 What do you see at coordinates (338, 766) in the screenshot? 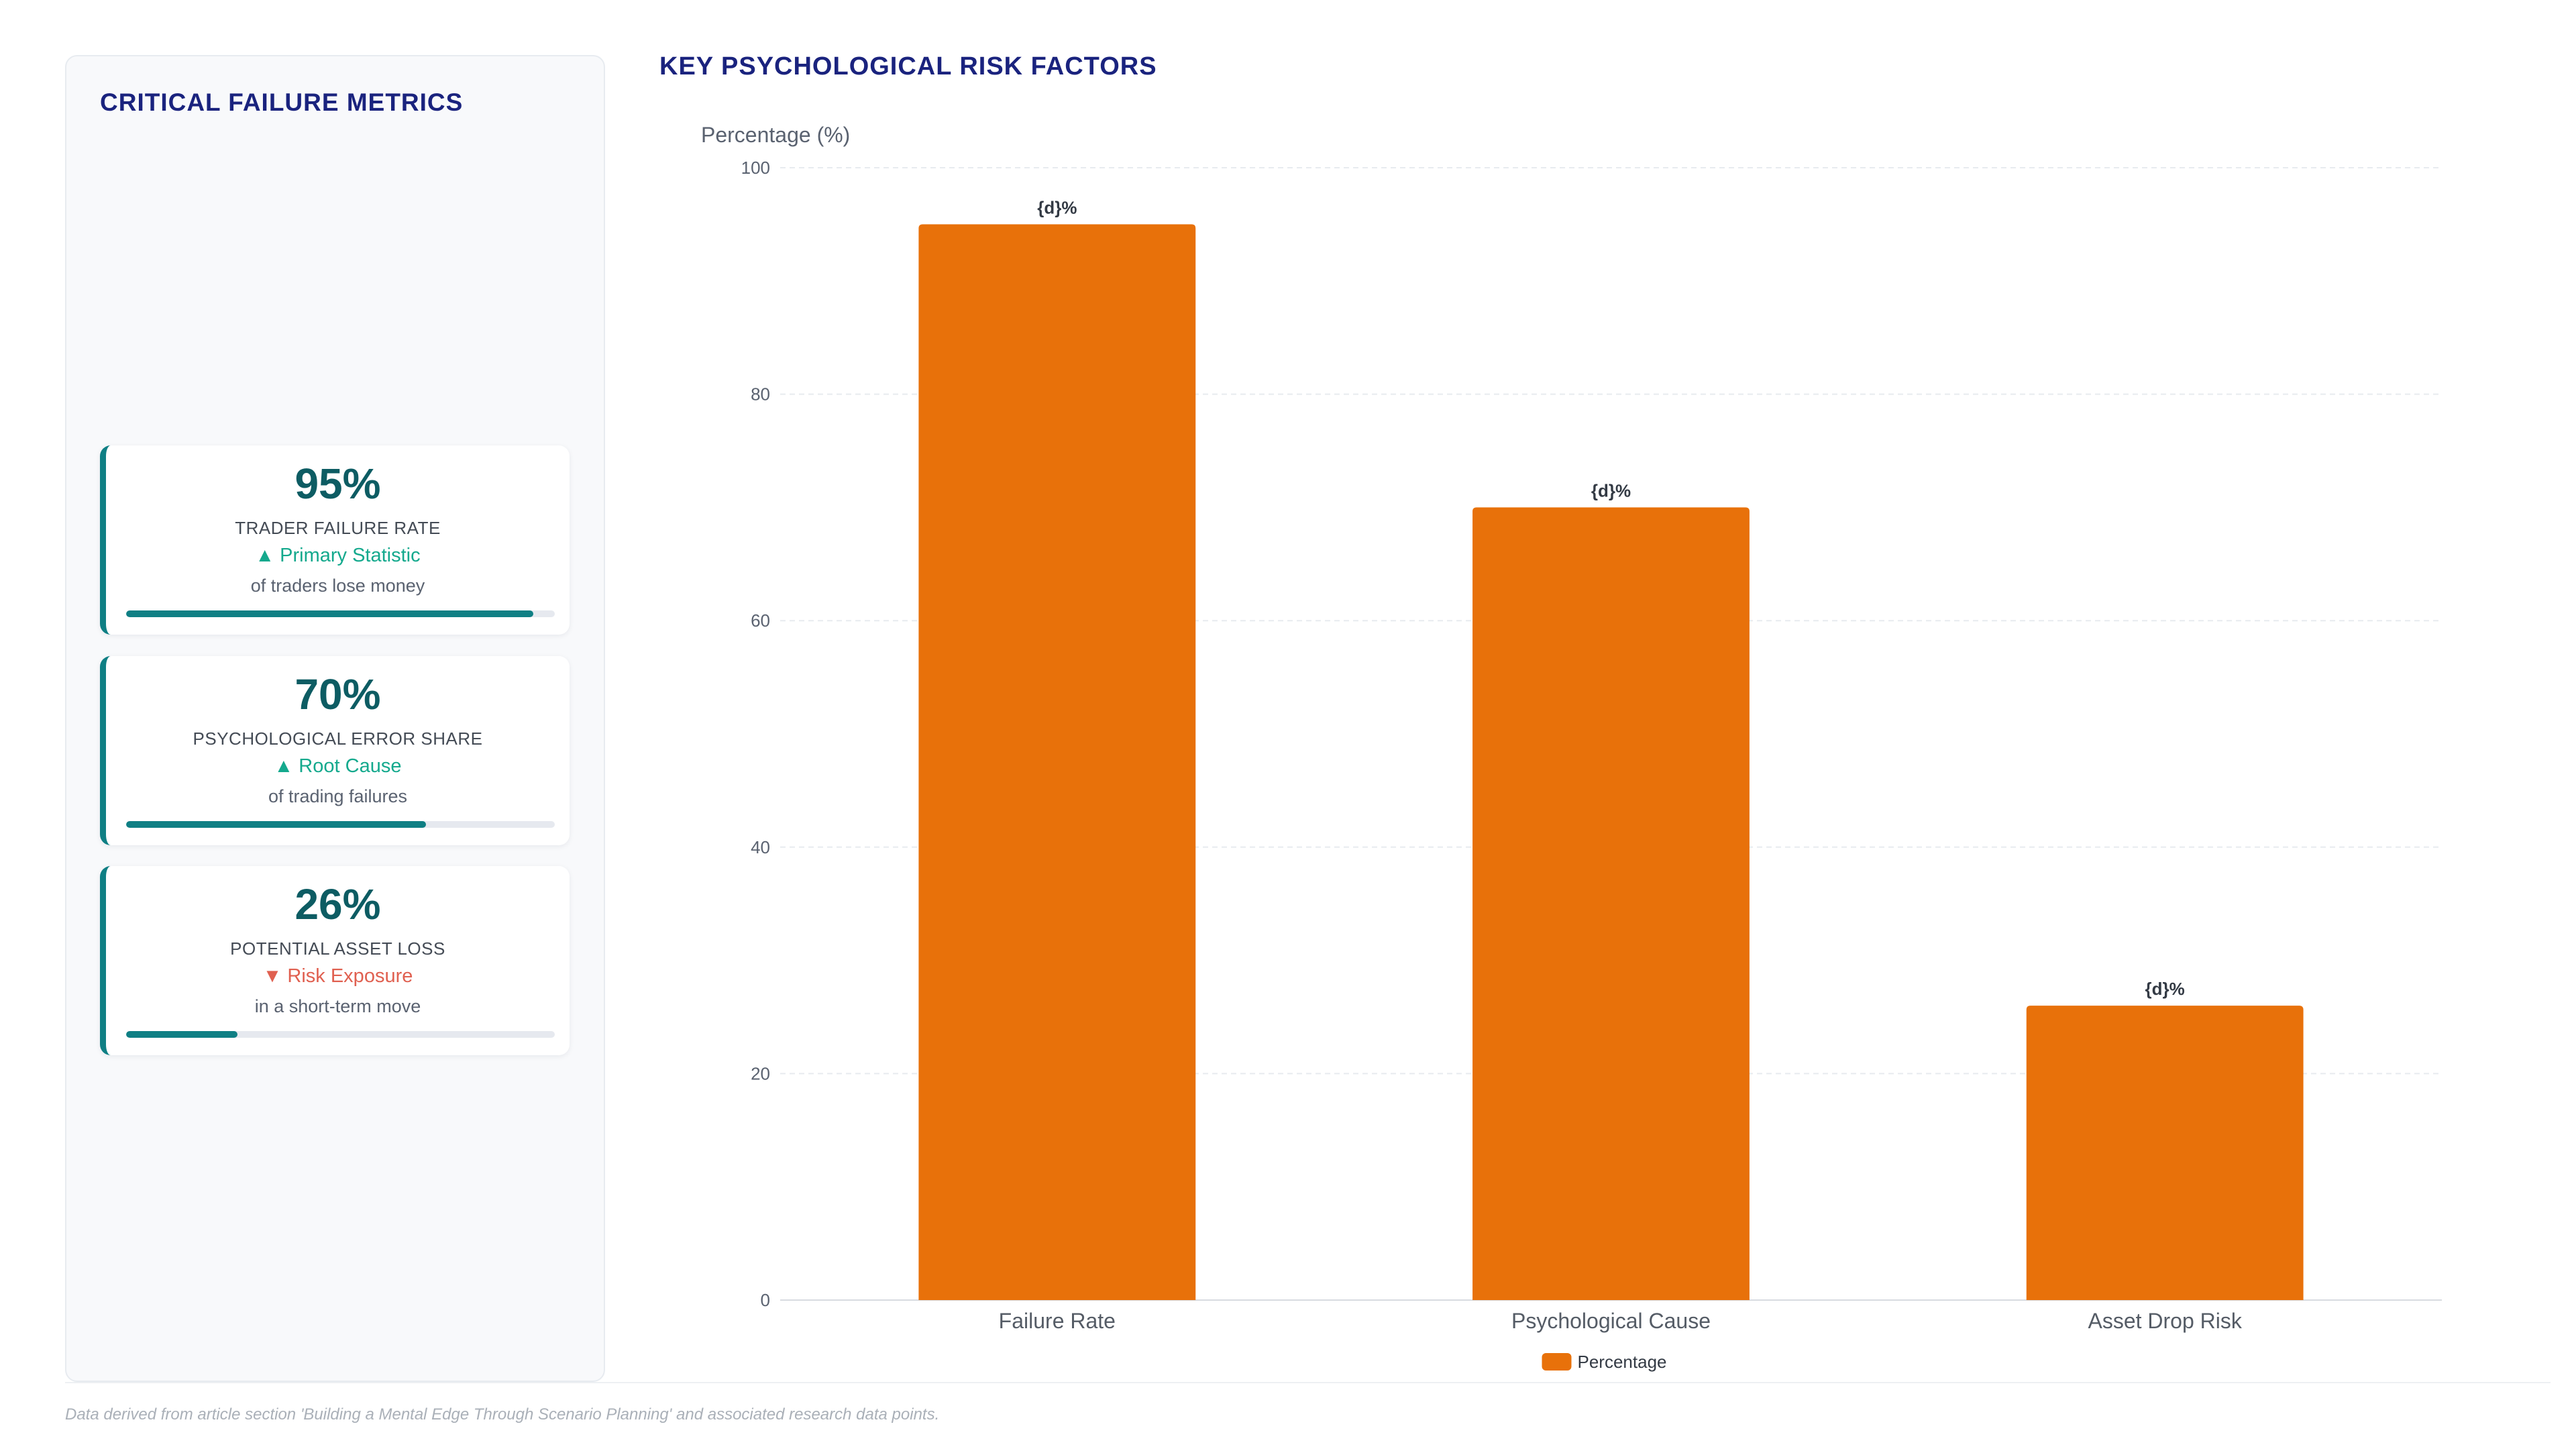
I see `metric-trend: ▲ Root Cause` at bounding box center [338, 766].